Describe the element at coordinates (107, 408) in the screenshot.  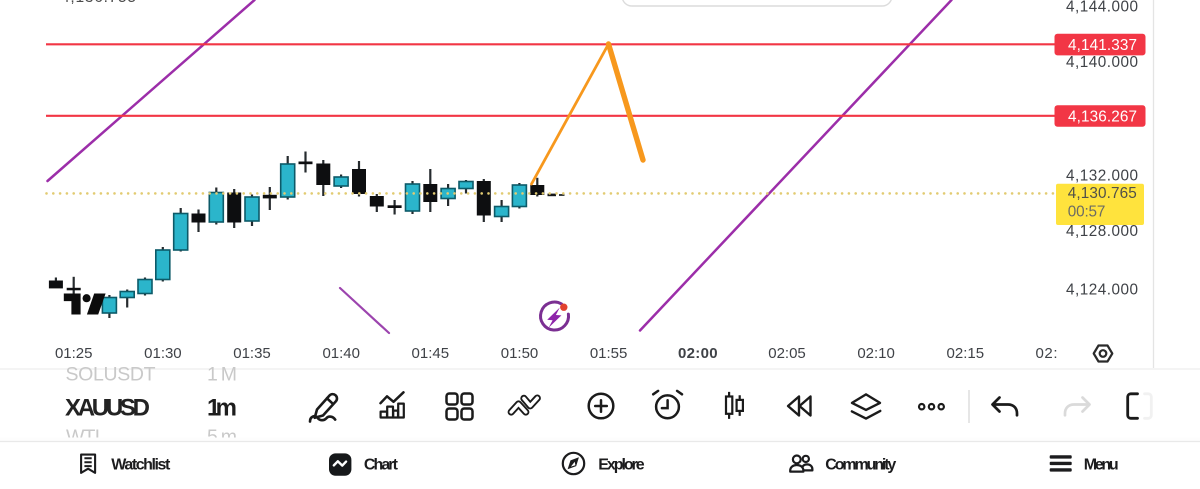
I see `svg-text: XAUUSD` at that location.